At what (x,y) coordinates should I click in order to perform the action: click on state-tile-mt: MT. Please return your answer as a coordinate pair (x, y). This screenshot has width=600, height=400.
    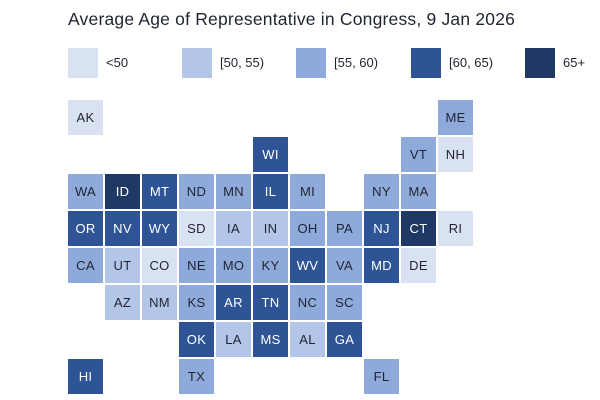
    Looking at the image, I should click on (159, 191).